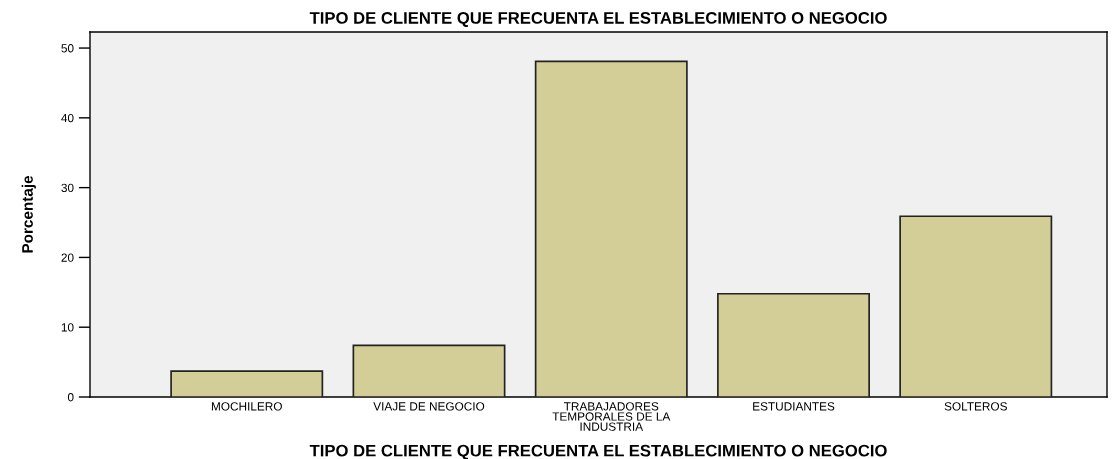 This screenshot has height=459, width=1117. Describe the element at coordinates (429, 406) in the screenshot. I see `x-tick-label: VIAJE DE NEGOCIO` at that location.